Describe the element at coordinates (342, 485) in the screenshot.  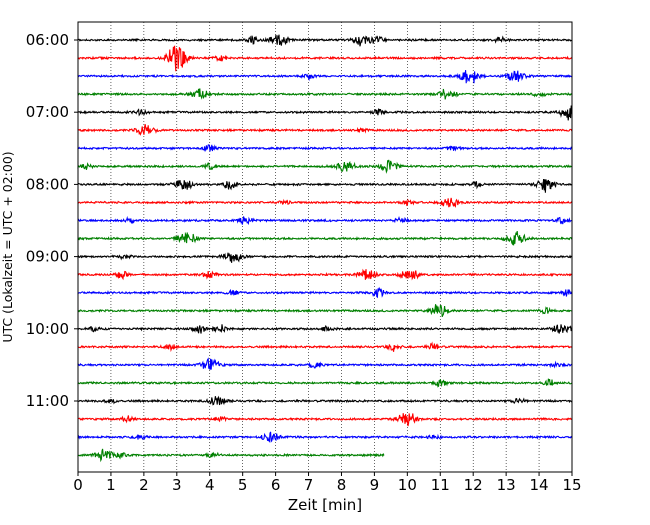
I see `x-tick-label: 8` at that location.